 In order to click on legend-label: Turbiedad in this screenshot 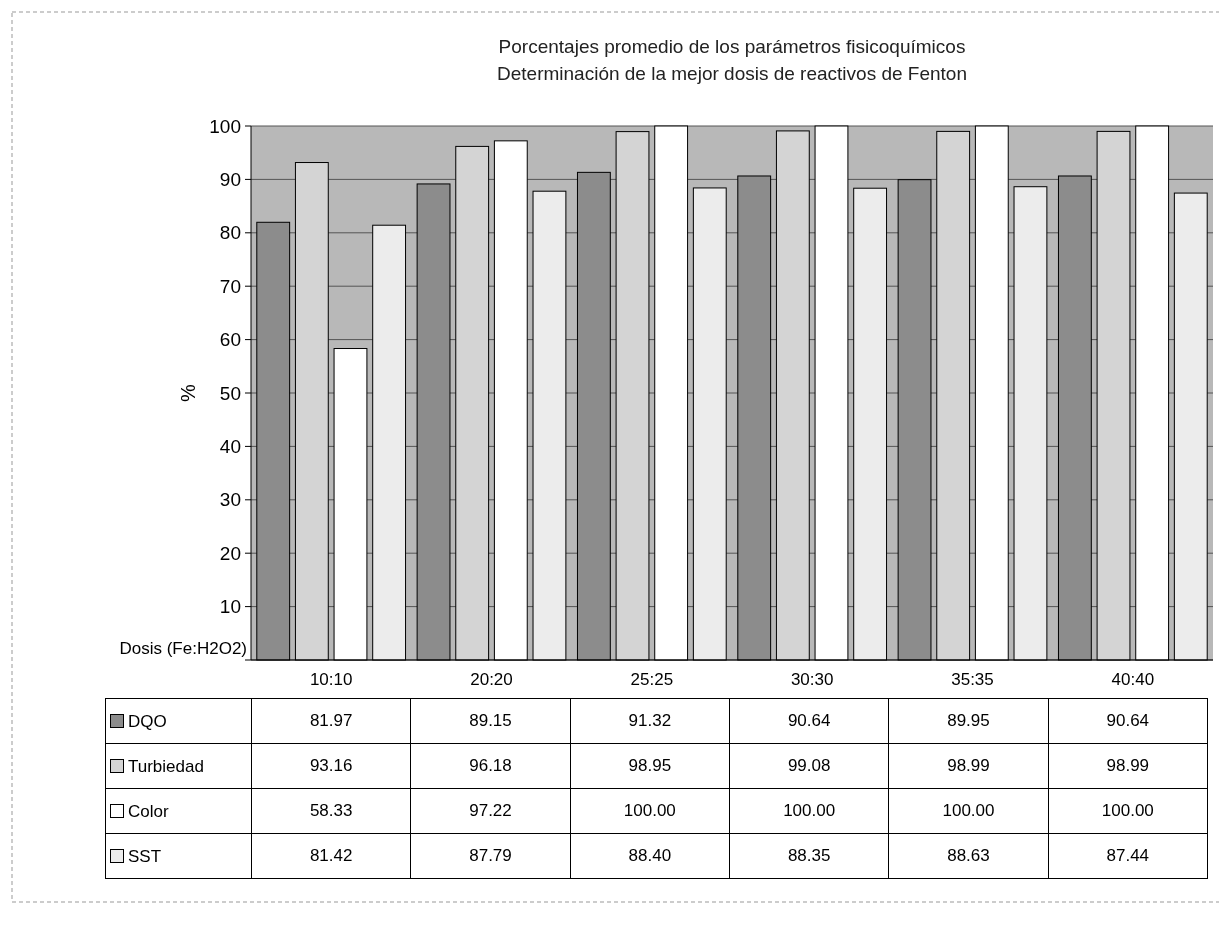, I will do `click(166, 766)`.